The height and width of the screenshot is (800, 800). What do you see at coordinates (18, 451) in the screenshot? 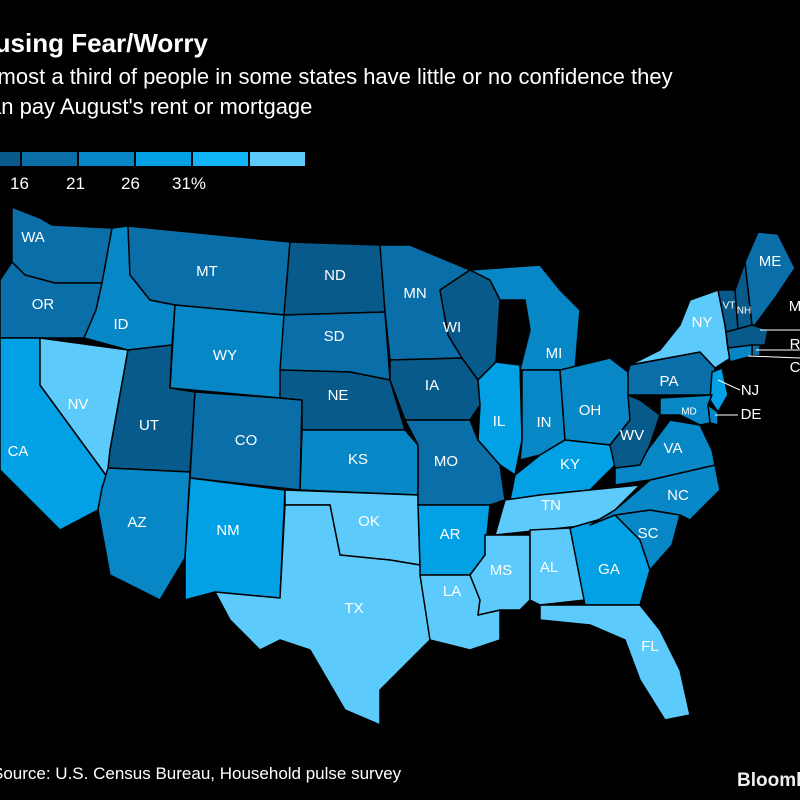
I see `state-label-ca: CA` at bounding box center [18, 451].